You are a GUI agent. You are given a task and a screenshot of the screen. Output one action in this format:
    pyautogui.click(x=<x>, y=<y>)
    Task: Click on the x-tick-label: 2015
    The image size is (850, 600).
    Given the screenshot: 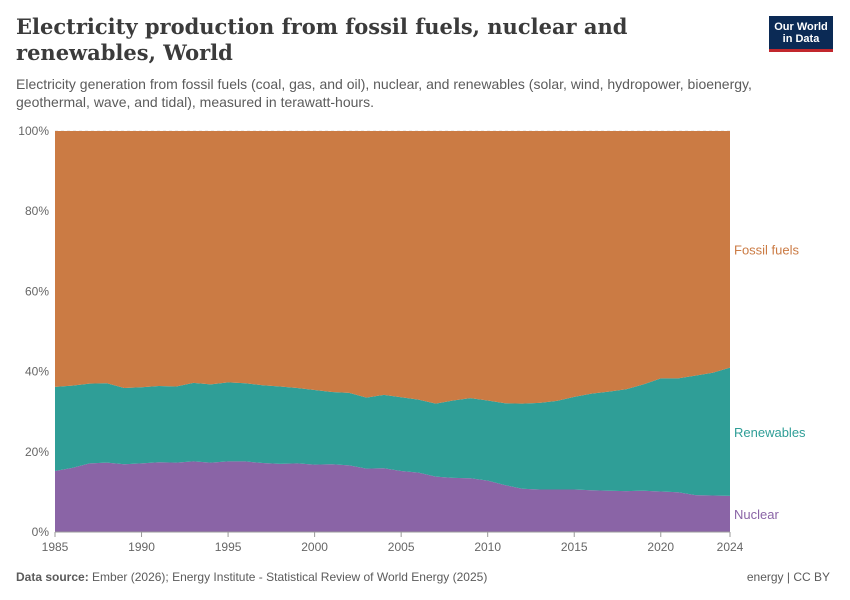 What is the action you would take?
    pyautogui.click(x=574, y=547)
    